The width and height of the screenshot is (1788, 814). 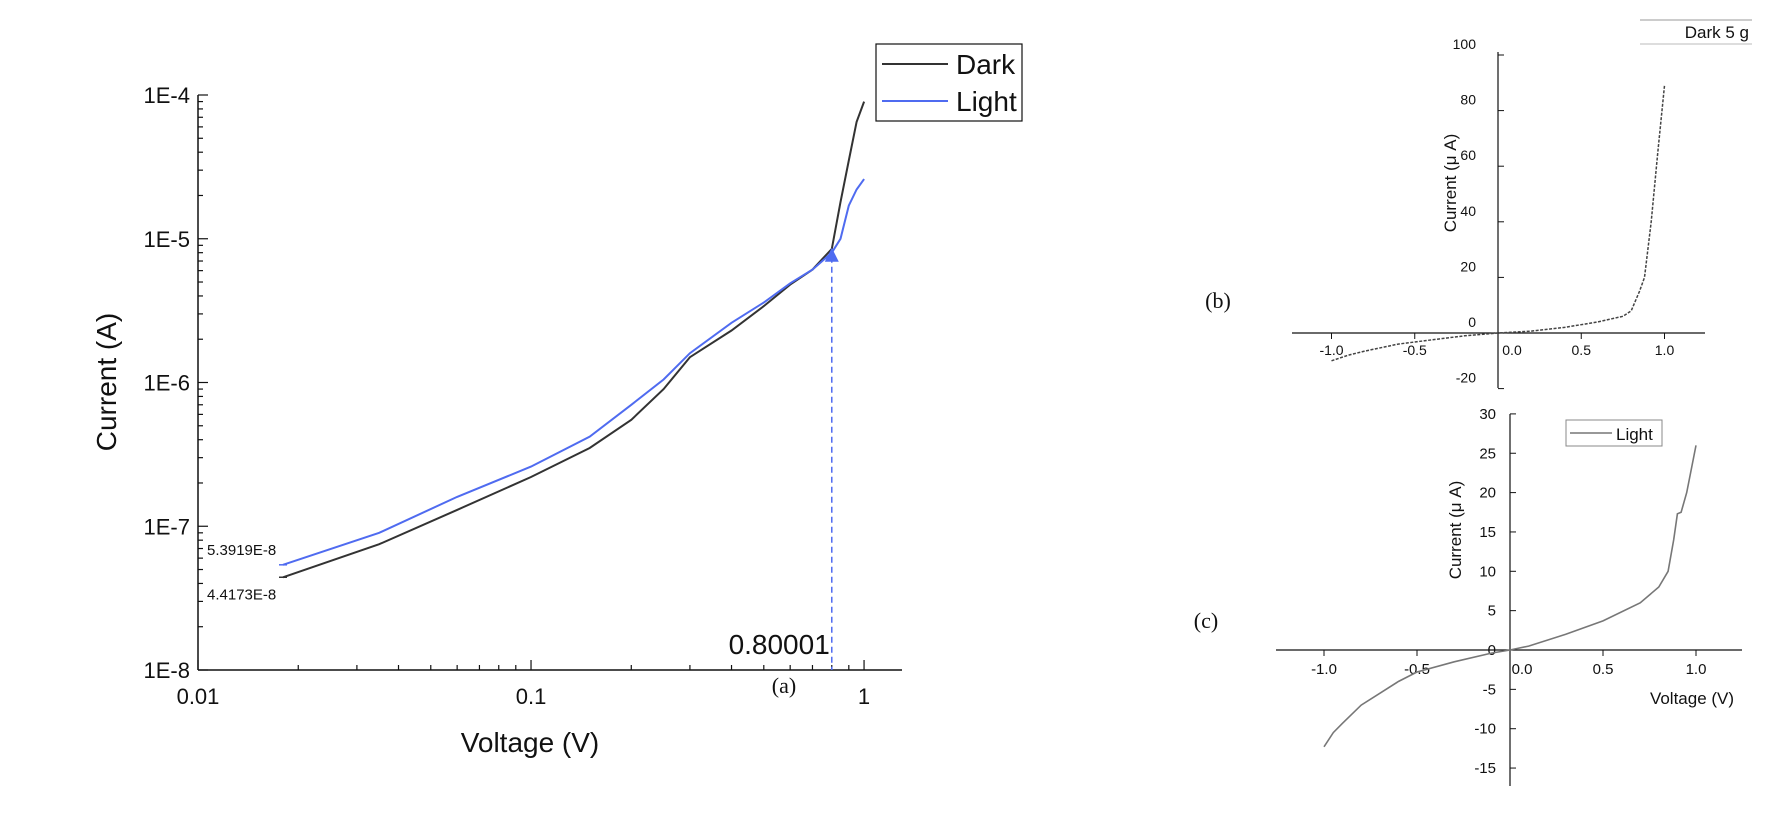 What do you see at coordinates (779, 644) in the screenshot?
I see `annotation-marker-value: 0.80001` at bounding box center [779, 644].